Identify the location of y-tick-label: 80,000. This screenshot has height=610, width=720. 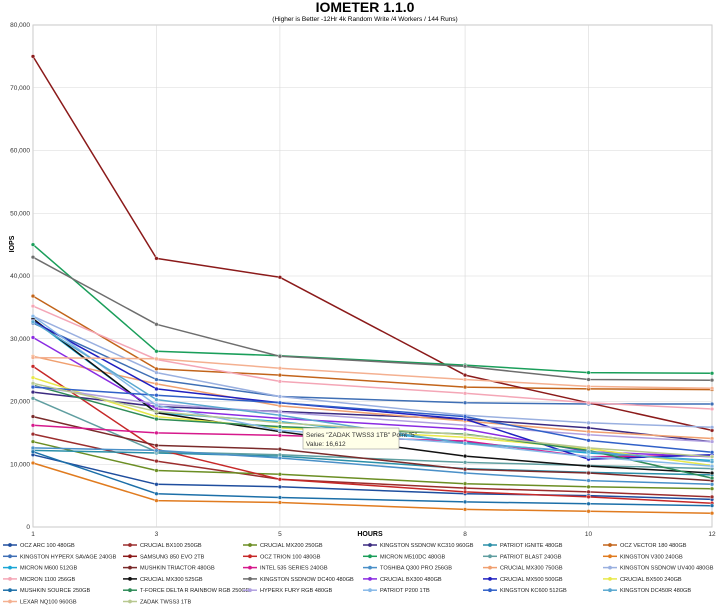
(20, 25).